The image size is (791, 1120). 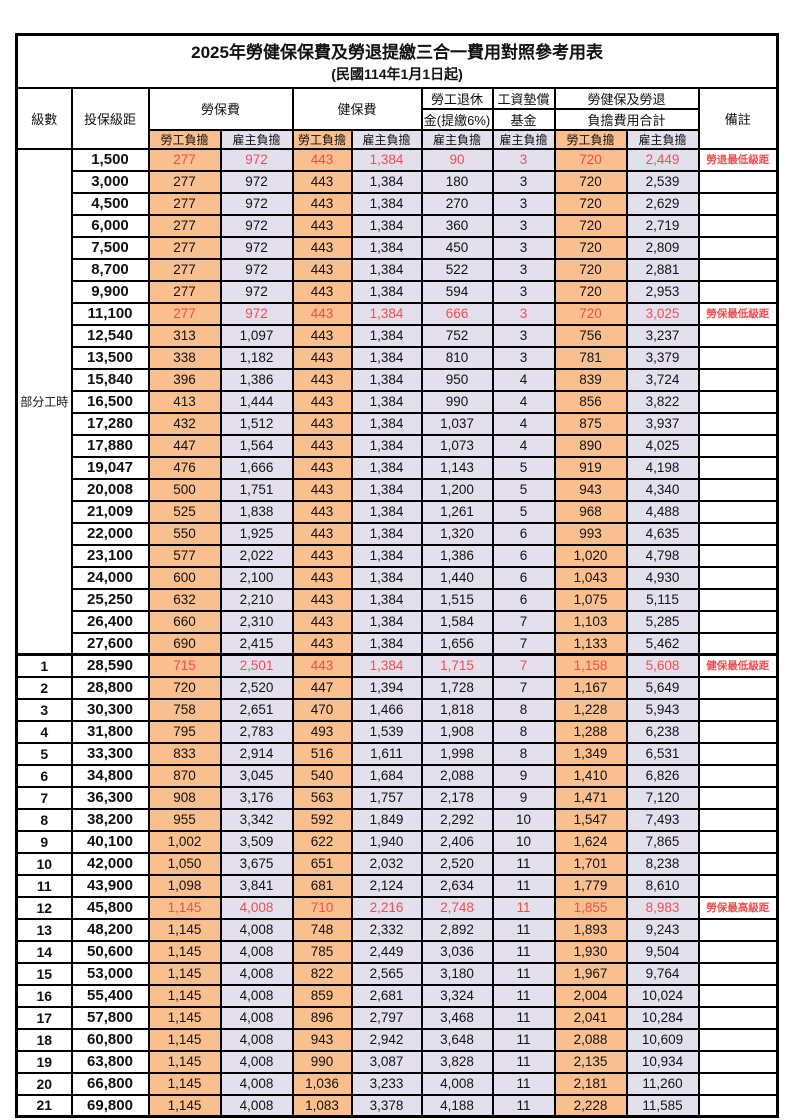 What do you see at coordinates (398, 225) in the screenshot?
I see `table-row: 6,000 277 972 443 1,384 360 3 720 2,719` at bounding box center [398, 225].